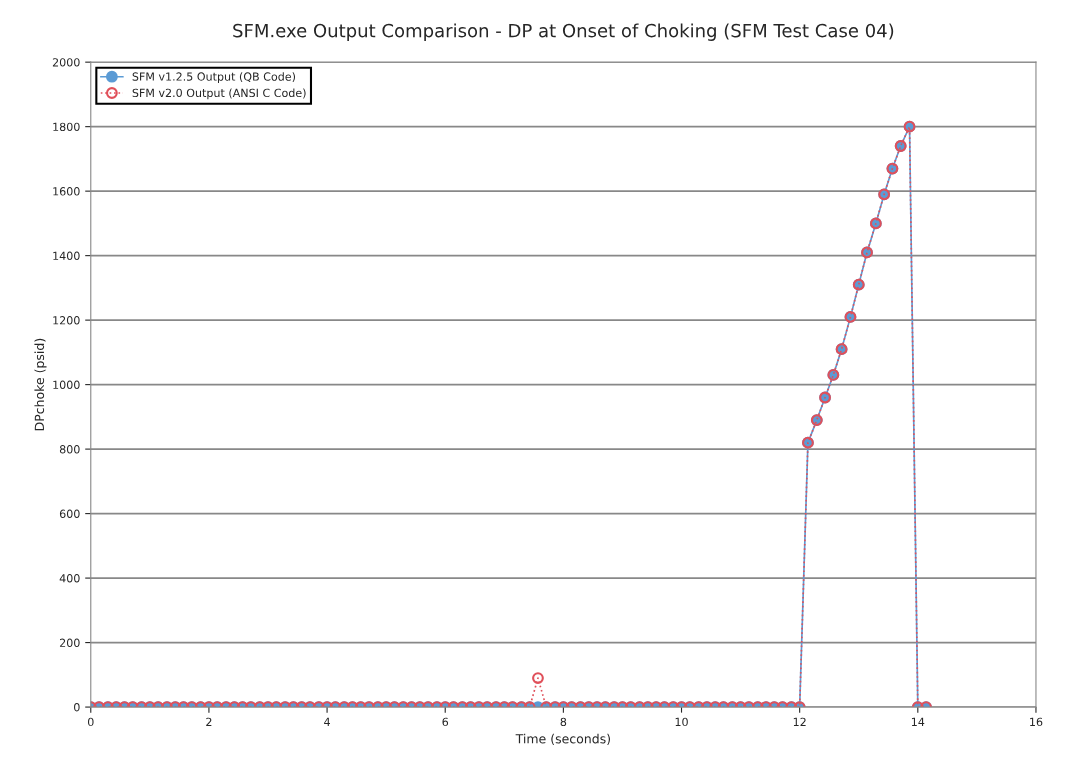  I want to click on y-tick-label: 800, so click(69, 449).